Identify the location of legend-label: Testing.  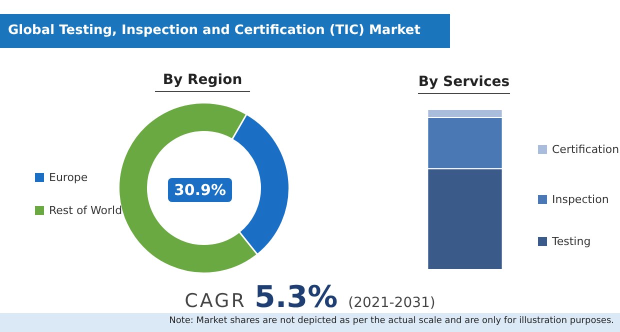
(571, 241).